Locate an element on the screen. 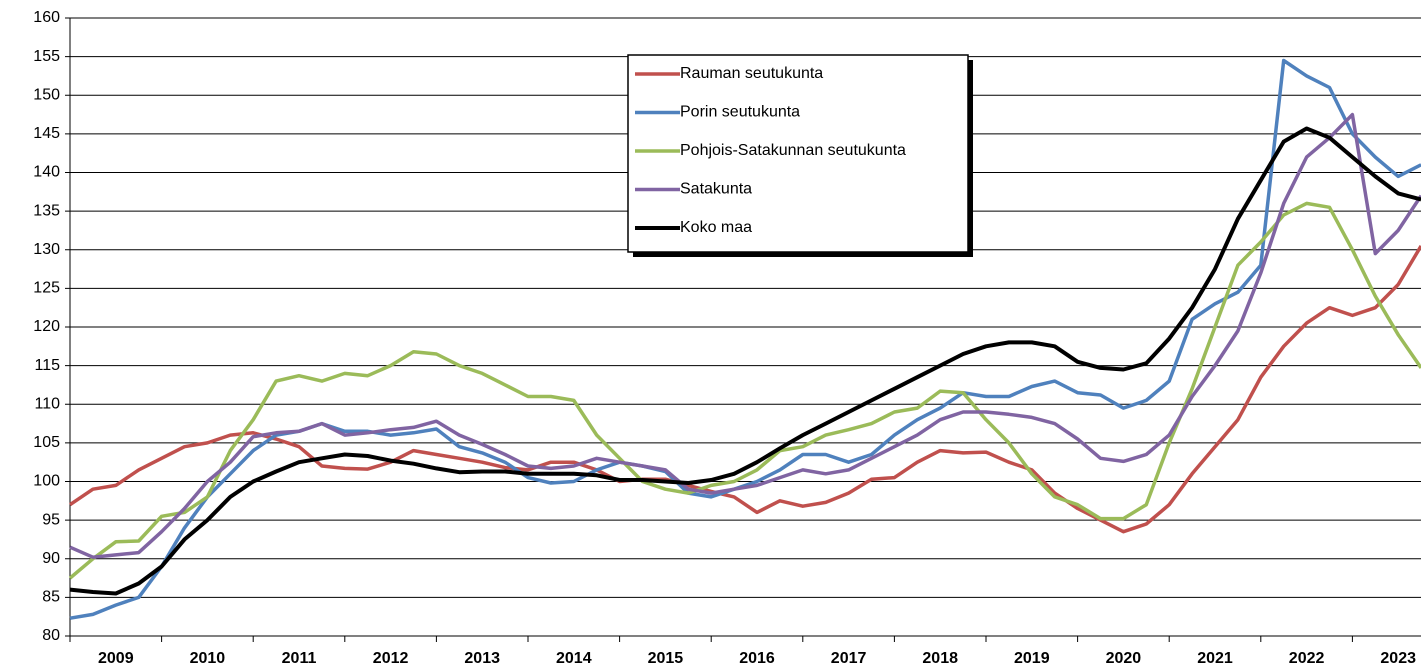 The height and width of the screenshot is (670, 1421). x-tick-label: 2019 is located at coordinates (1032, 658).